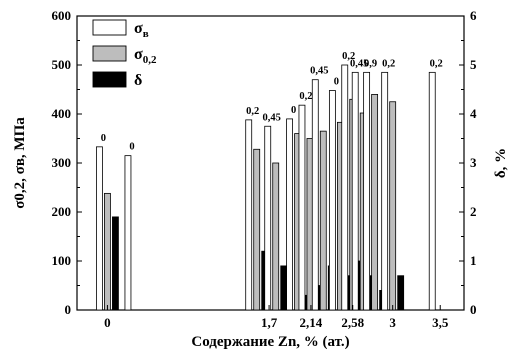 The width and height of the screenshot is (517, 354). What do you see at coordinates (62, 162) in the screenshot?
I see `y-left-tick-label: 300` at bounding box center [62, 162].